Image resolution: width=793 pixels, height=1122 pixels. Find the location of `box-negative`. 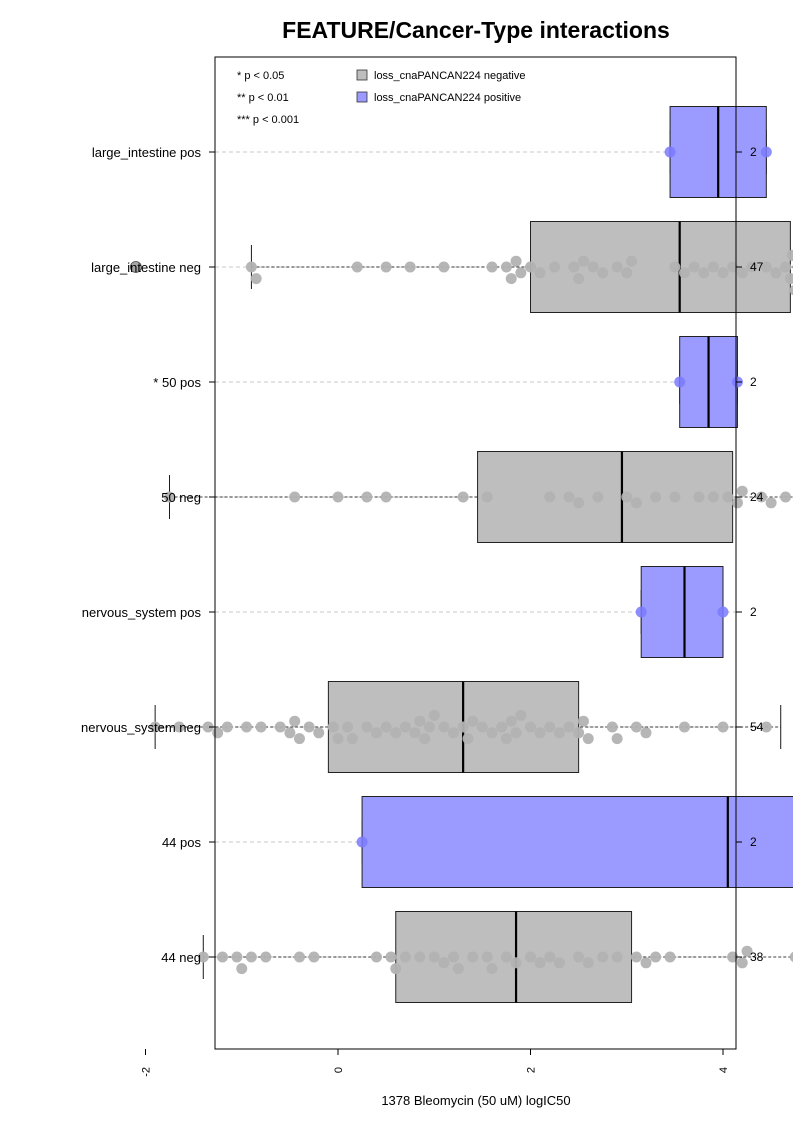

box-negative is located at coordinates (605, 497).